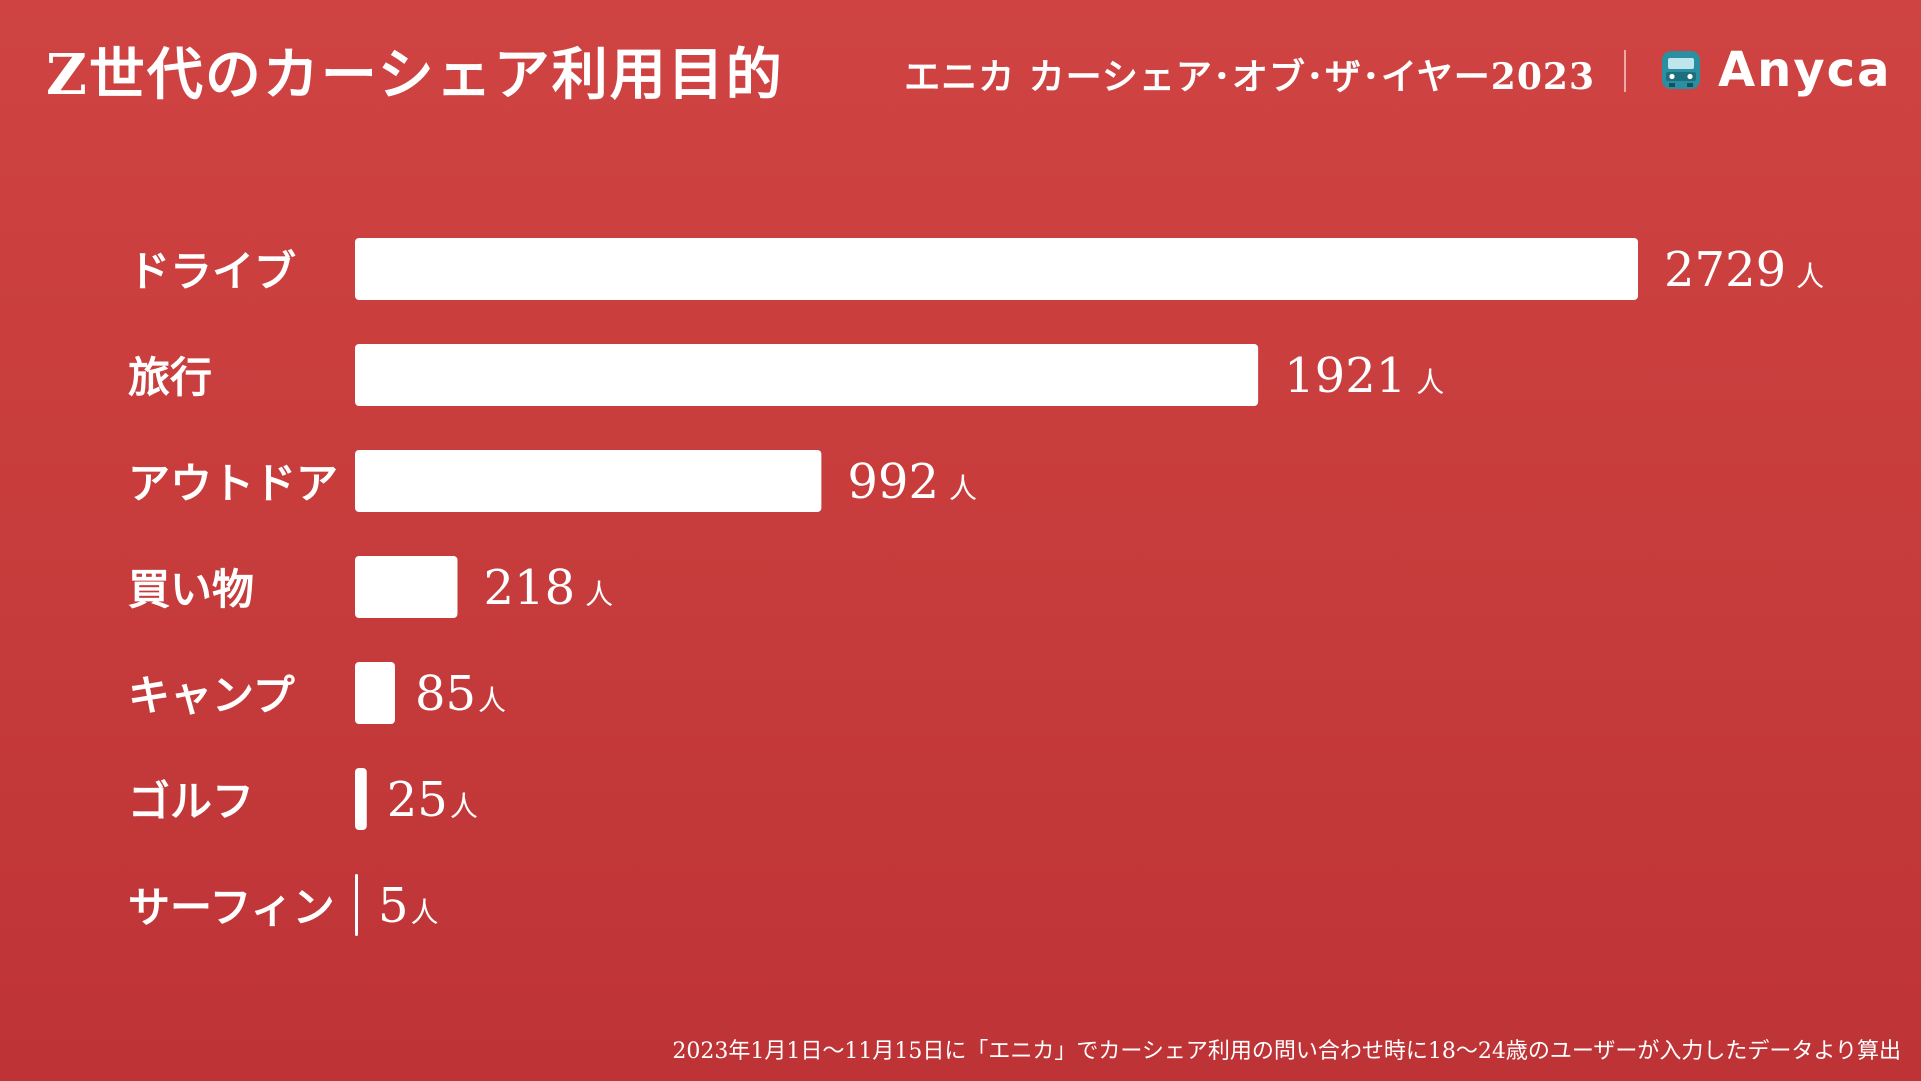 The width and height of the screenshot is (1921, 1081). What do you see at coordinates (548, 588) in the screenshot?
I see `value-label: 218 人` at bounding box center [548, 588].